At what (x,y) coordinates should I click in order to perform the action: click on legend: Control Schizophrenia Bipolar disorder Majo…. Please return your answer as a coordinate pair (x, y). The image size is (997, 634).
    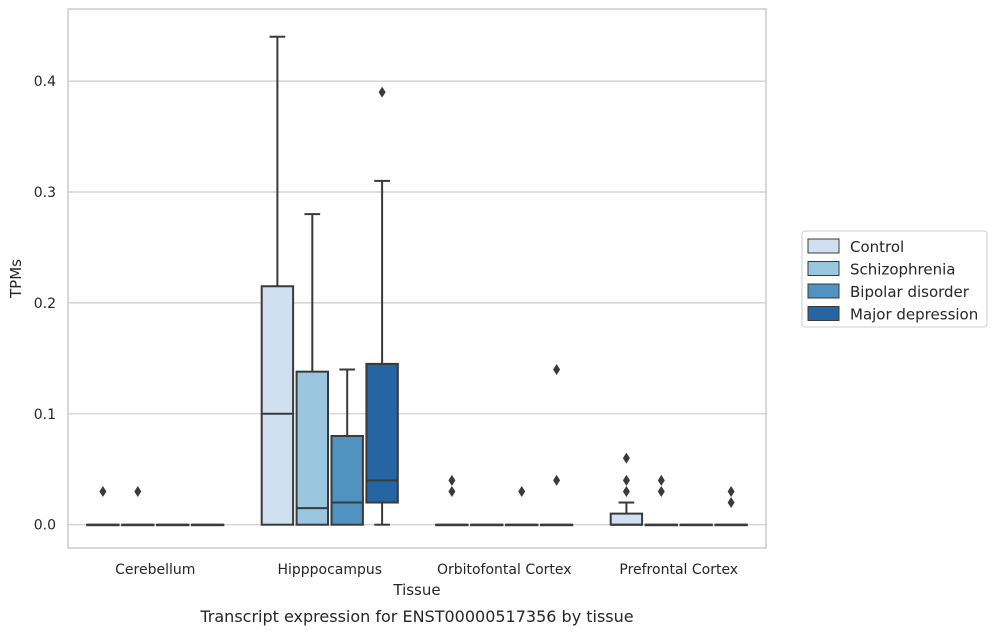
    Looking at the image, I should click on (894, 279).